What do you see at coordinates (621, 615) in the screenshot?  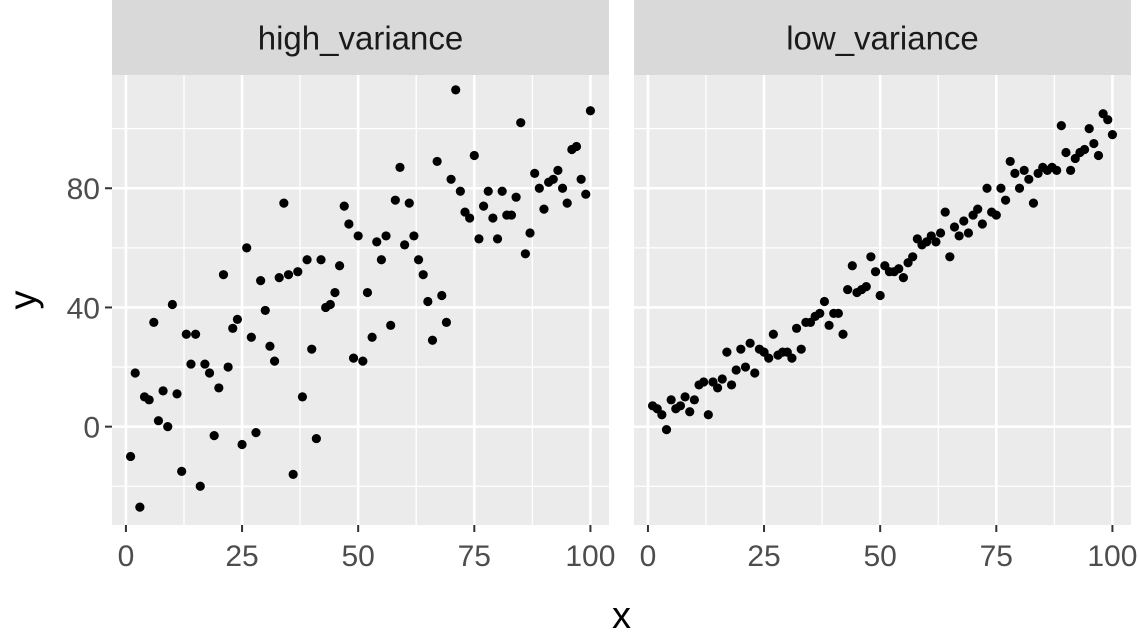 I see `x-axis-title: x` at bounding box center [621, 615].